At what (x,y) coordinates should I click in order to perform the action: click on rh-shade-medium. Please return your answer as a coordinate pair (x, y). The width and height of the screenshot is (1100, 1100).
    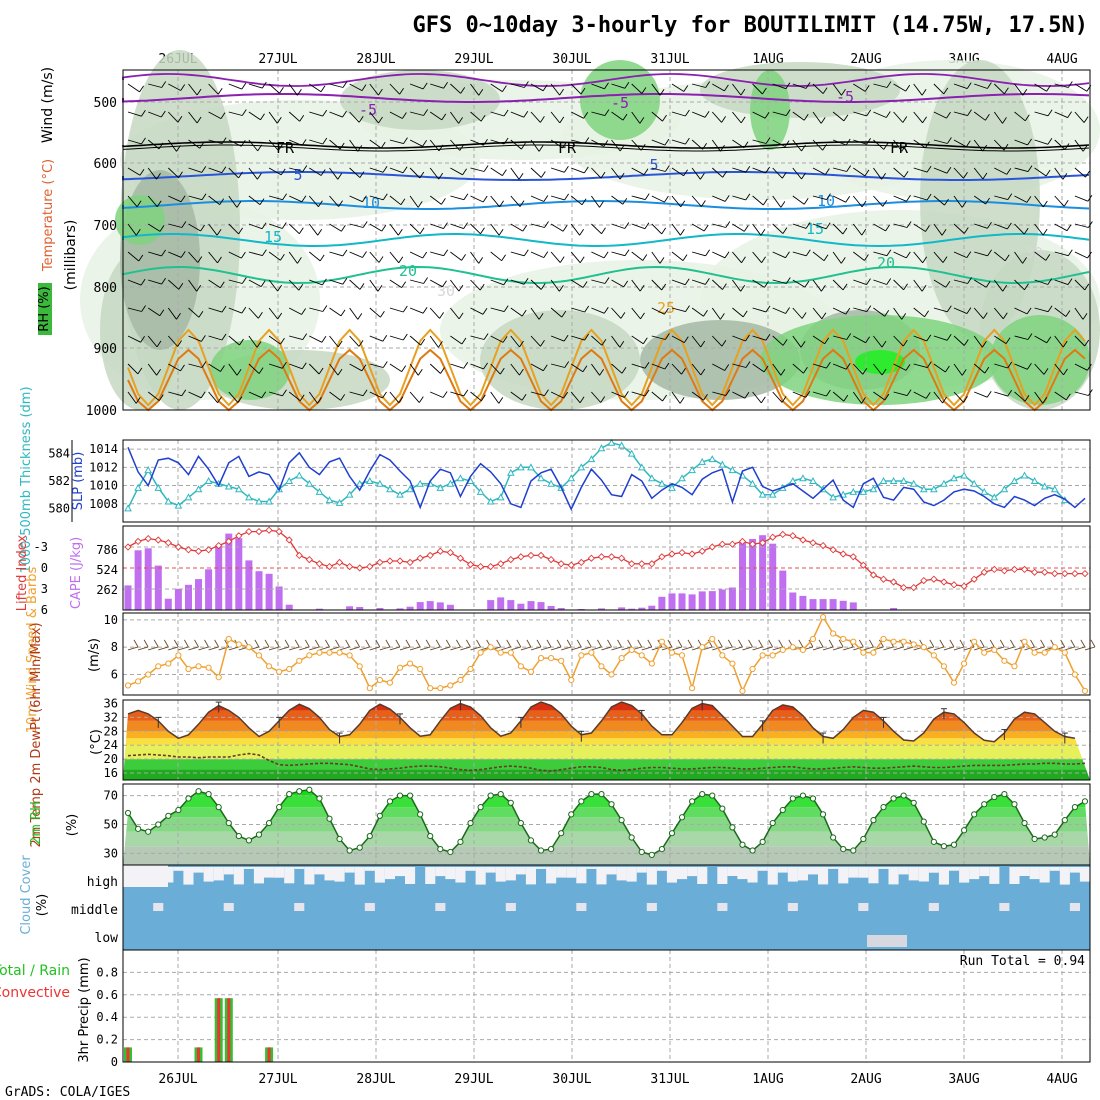
    Looking at the image, I should click on (800, 90).